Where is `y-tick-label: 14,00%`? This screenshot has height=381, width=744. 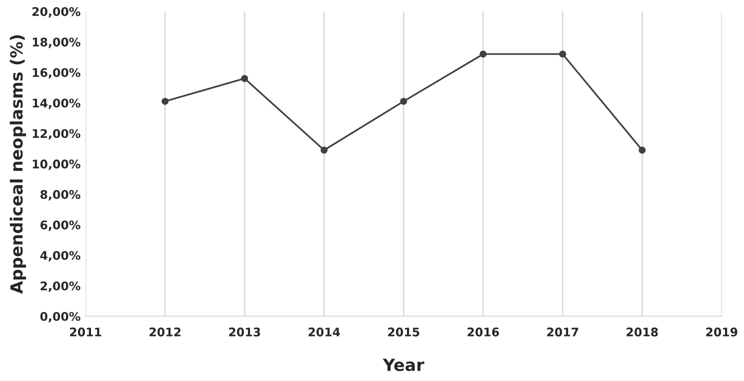
y-tick-label: 14,00% is located at coordinates (56, 104).